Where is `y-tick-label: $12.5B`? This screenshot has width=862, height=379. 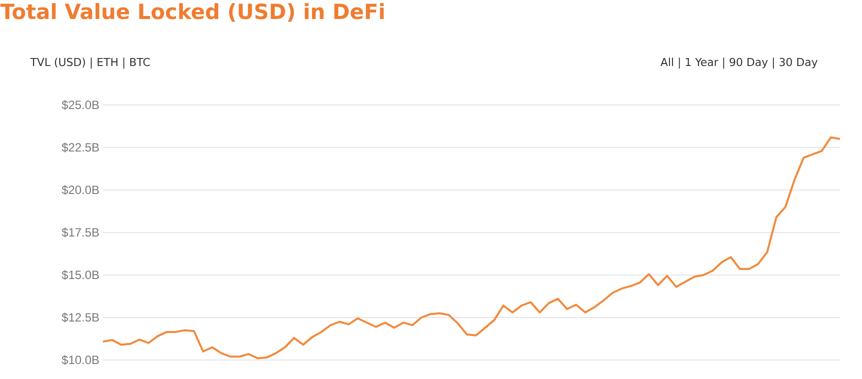 y-tick-label: $12.5B is located at coordinates (80, 317).